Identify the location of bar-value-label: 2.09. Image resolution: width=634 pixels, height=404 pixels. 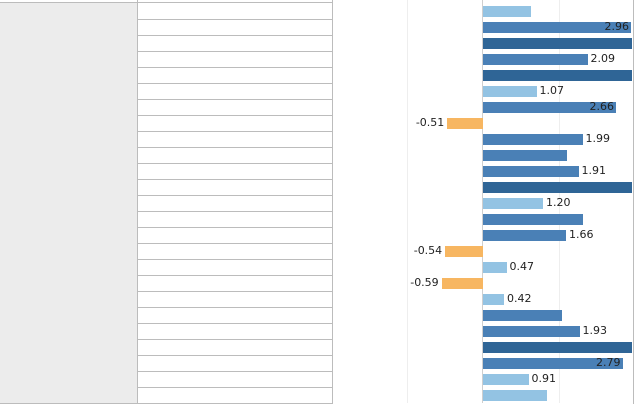
(603, 58).